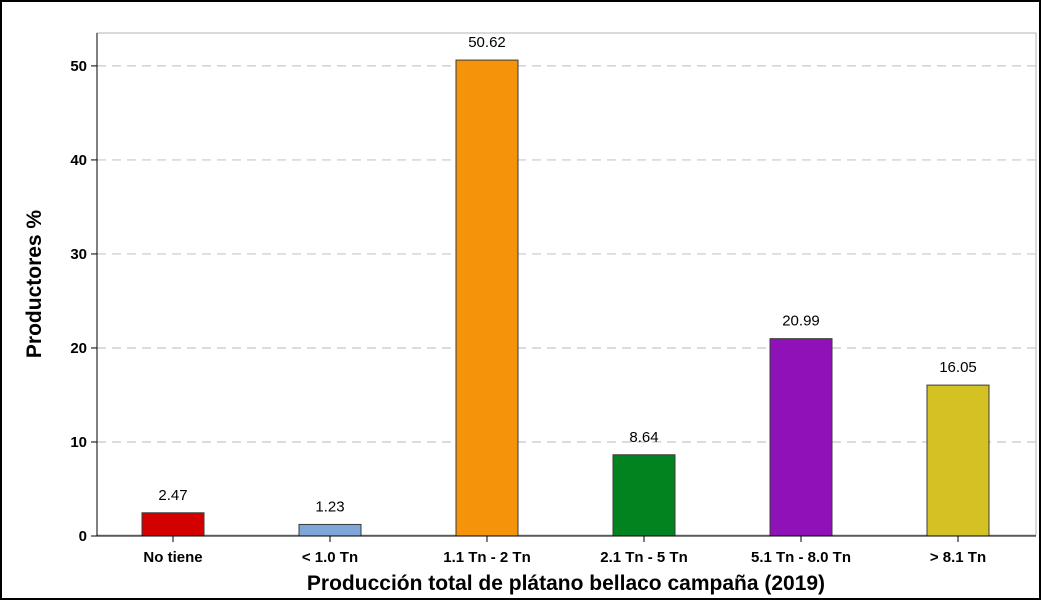  I want to click on y-tick-label: 40, so click(78, 160).